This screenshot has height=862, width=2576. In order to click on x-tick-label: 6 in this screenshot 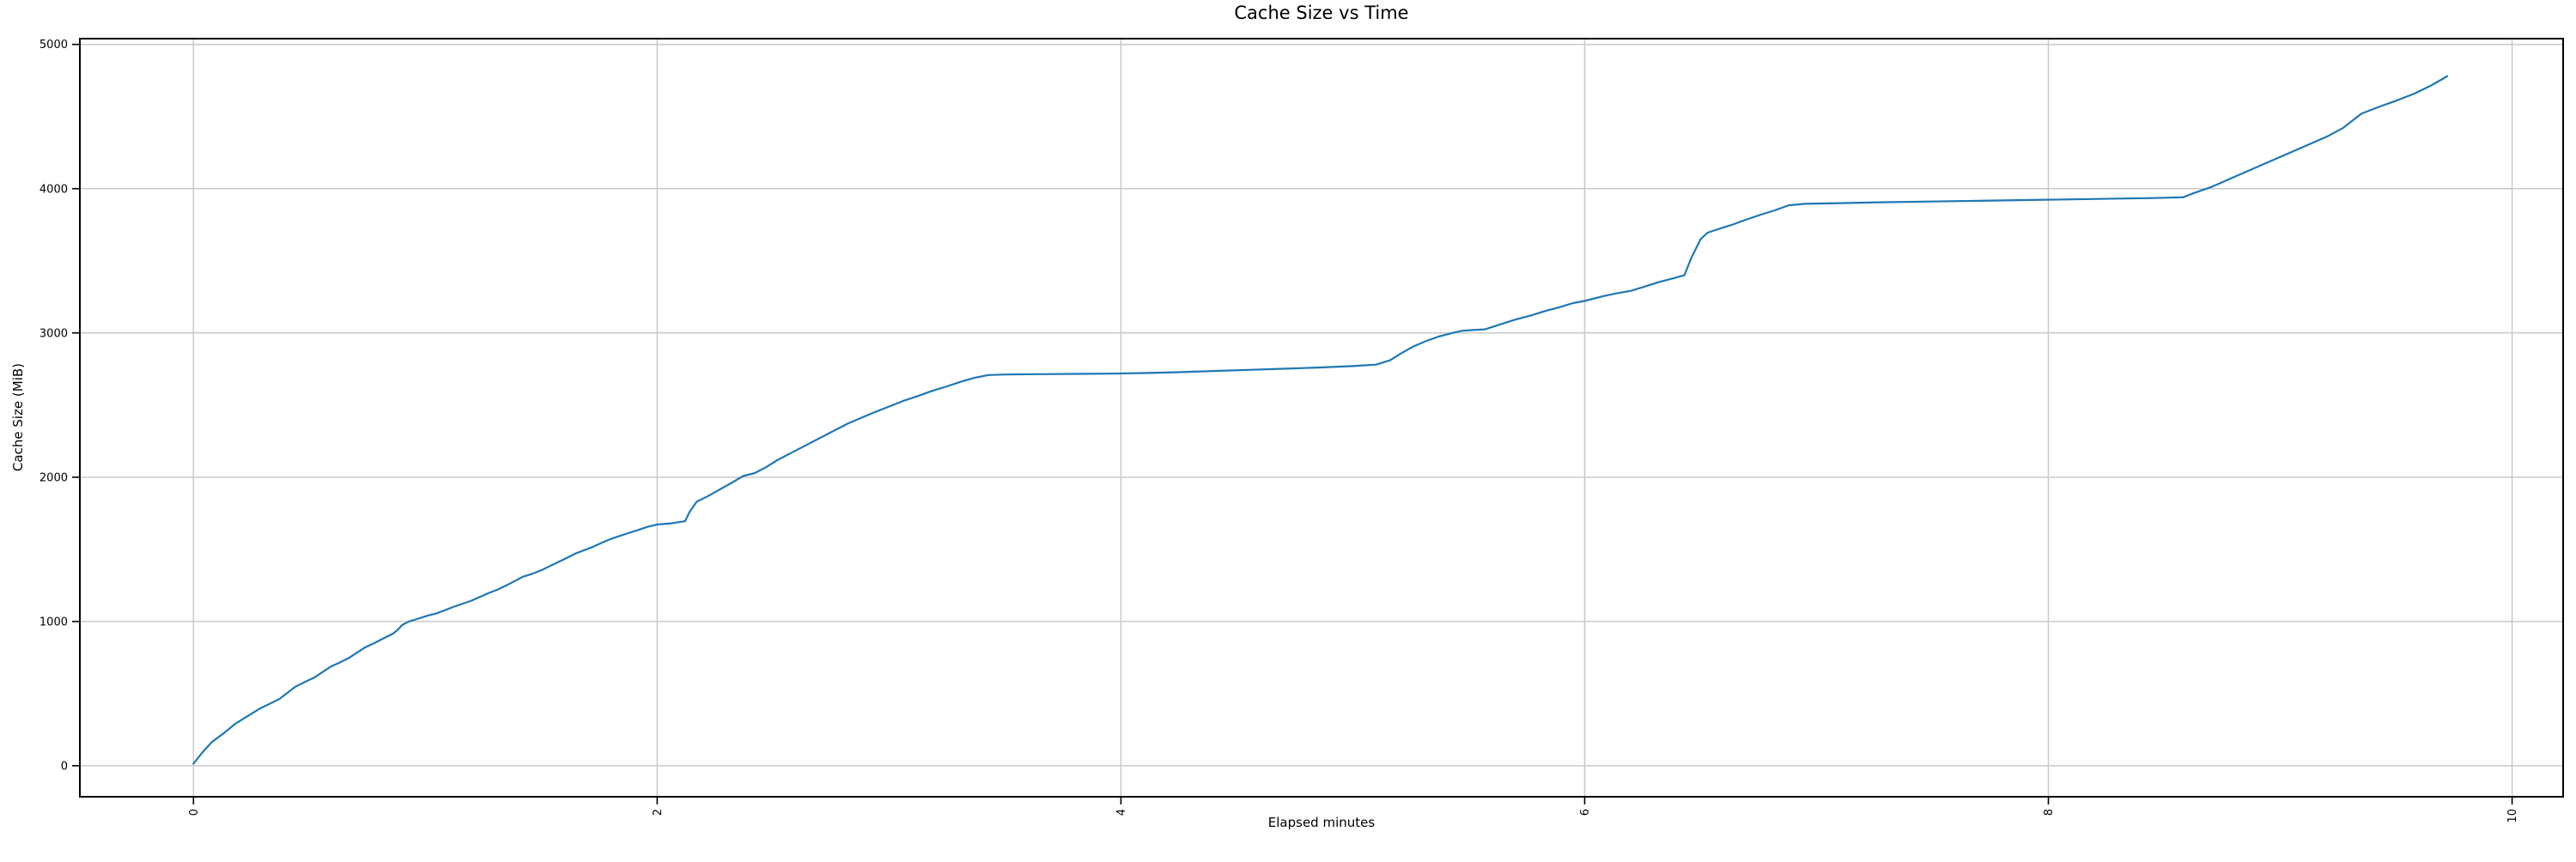, I will do `click(1586, 812)`.